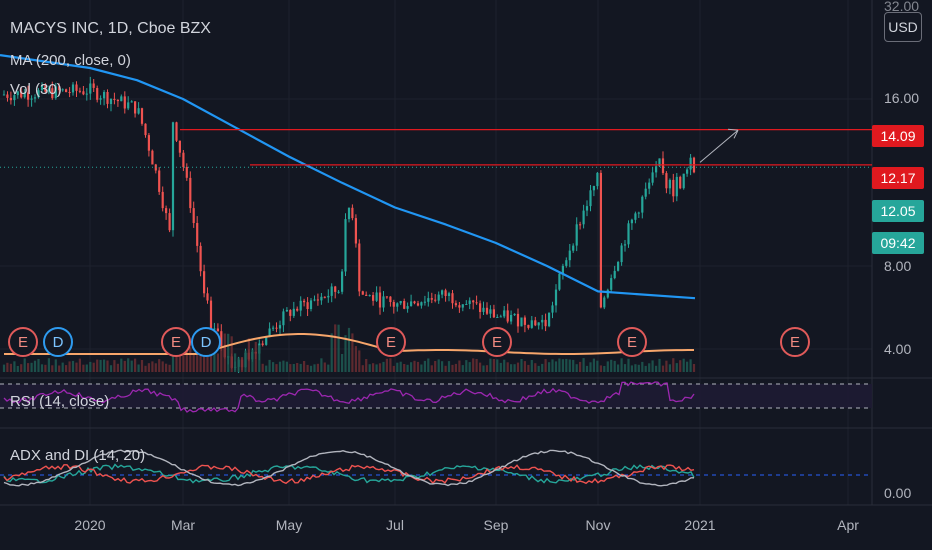 This screenshot has height=550, width=932. I want to click on vol-legend: Vol (30), so click(36, 89).